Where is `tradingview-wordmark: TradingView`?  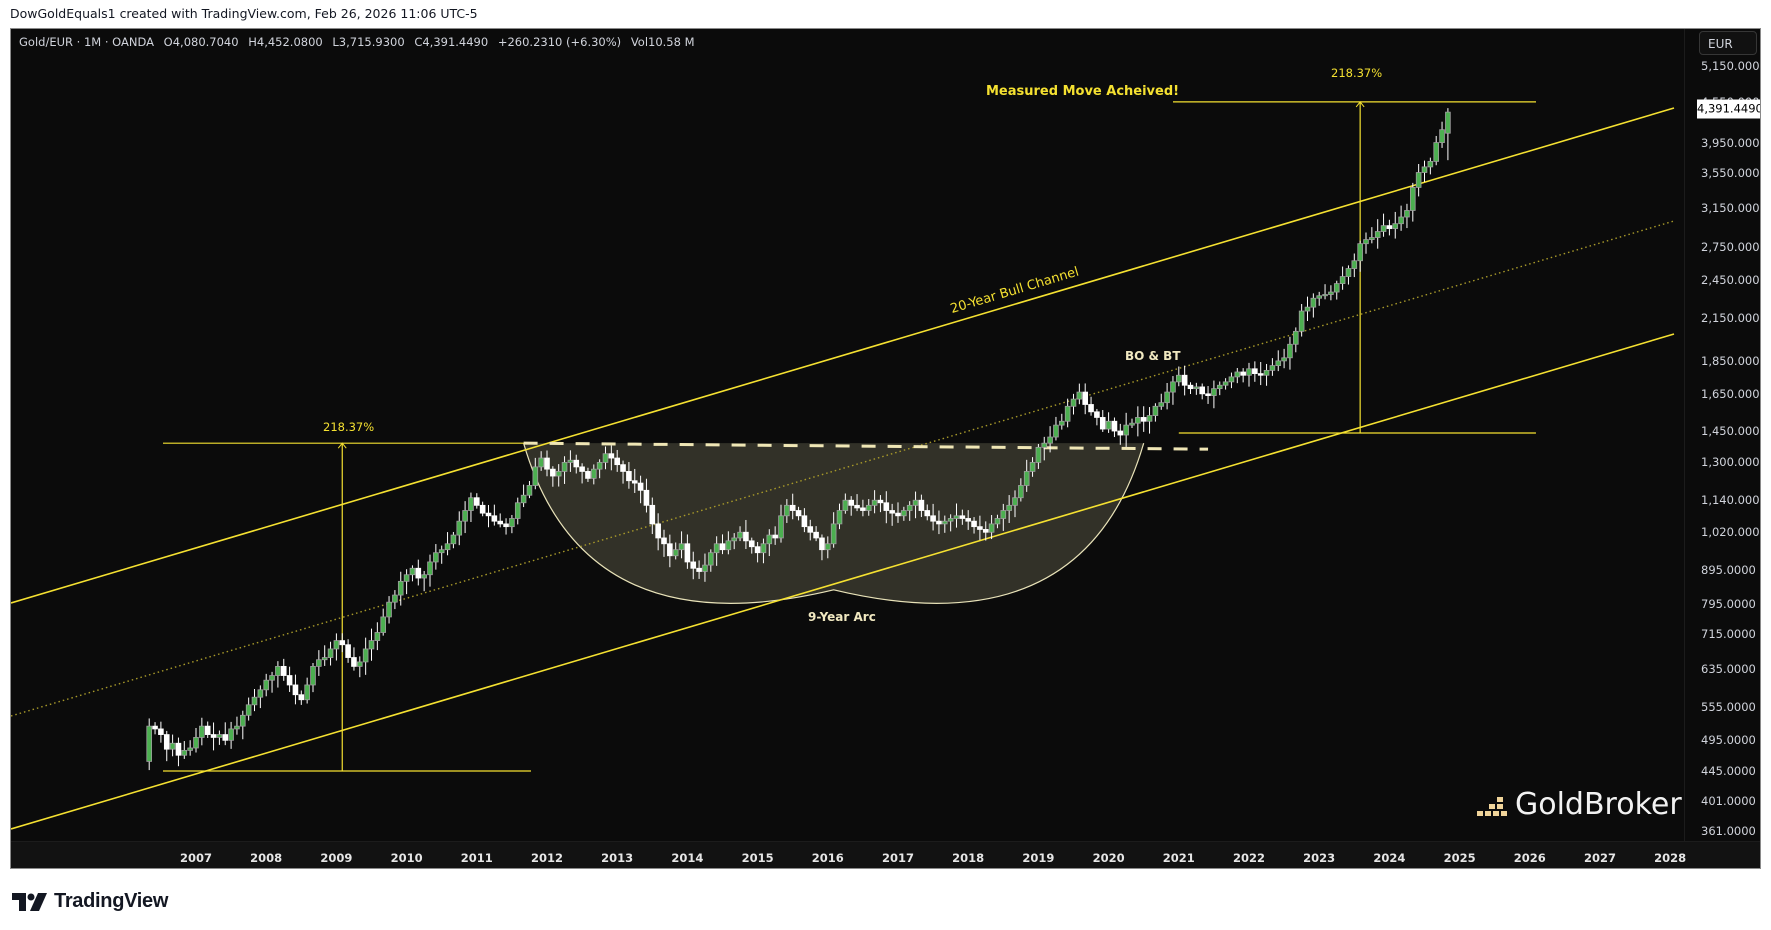
tradingview-wordmark: TradingView is located at coordinates (111, 901).